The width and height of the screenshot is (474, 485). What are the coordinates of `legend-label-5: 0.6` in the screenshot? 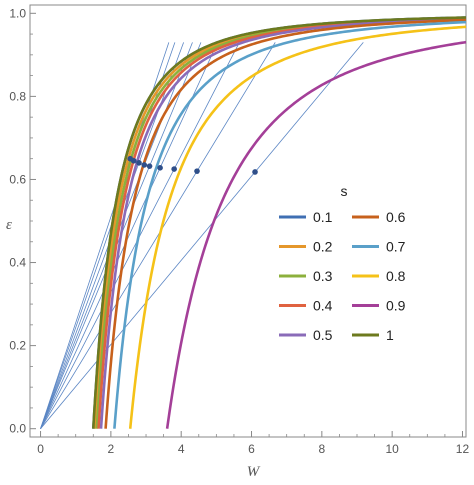 It's located at (396, 217).